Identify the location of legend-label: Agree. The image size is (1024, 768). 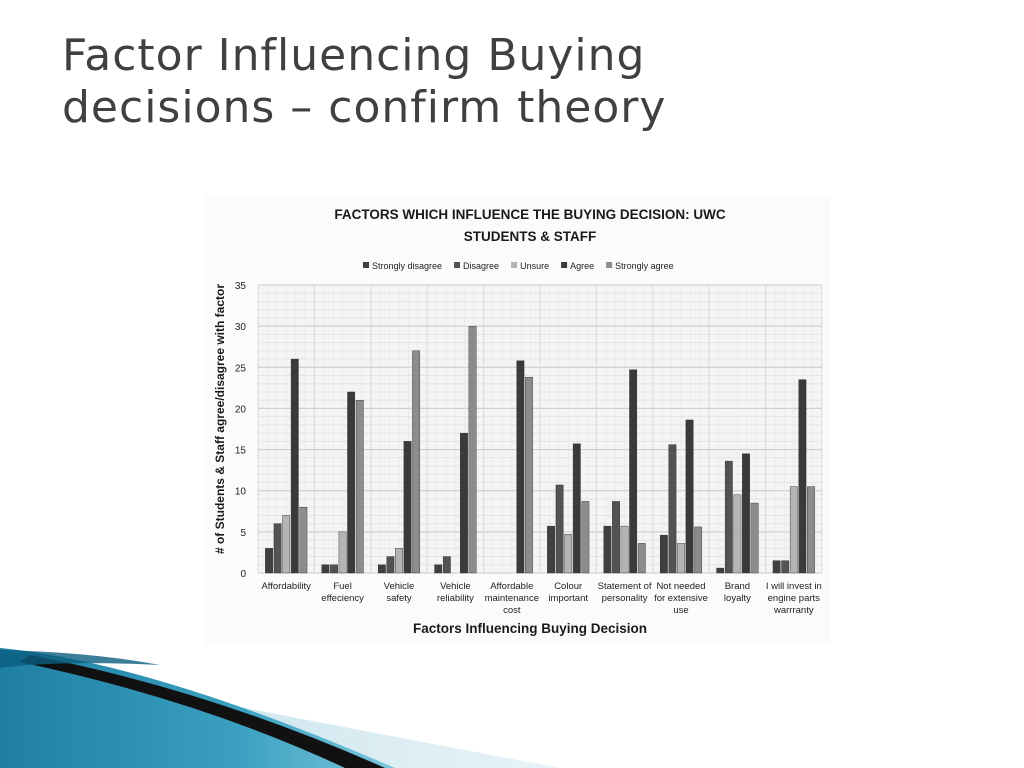
(582, 266).